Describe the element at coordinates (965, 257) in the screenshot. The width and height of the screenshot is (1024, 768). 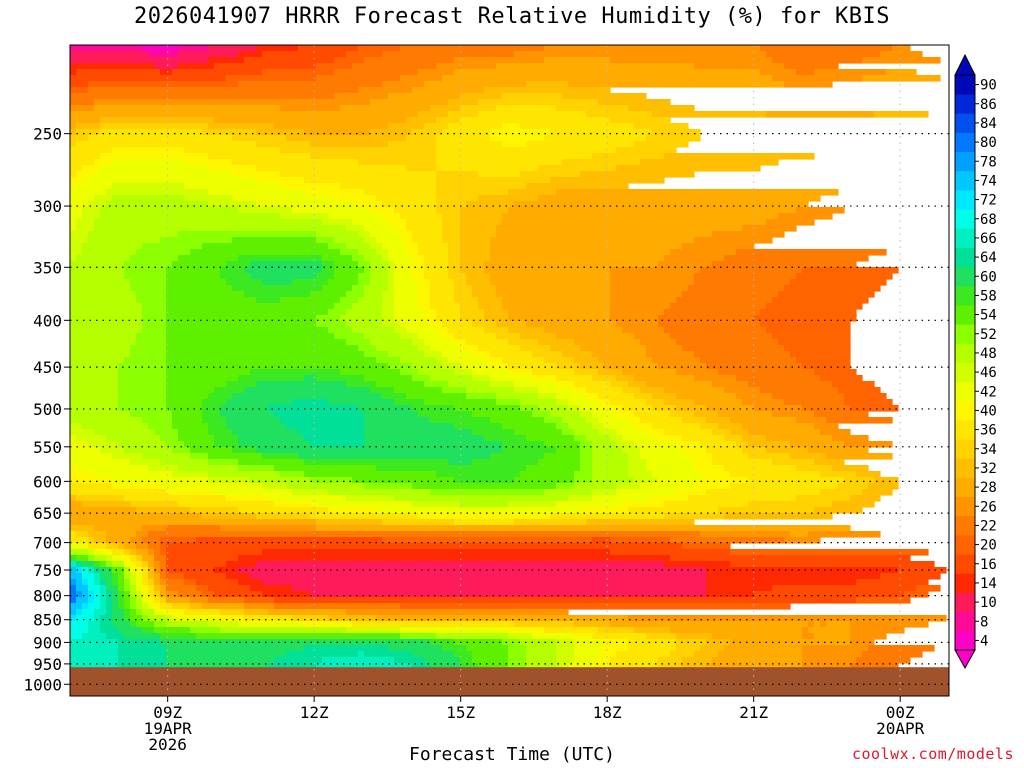
I see `colorbar-swatch` at that location.